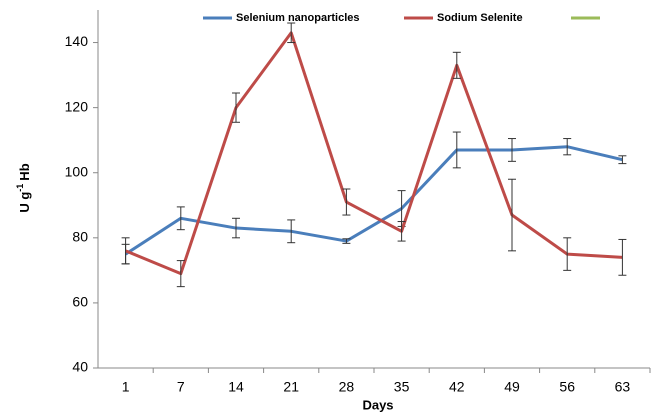  What do you see at coordinates (623, 387) in the screenshot?
I see `x-tick-label: 63` at bounding box center [623, 387].